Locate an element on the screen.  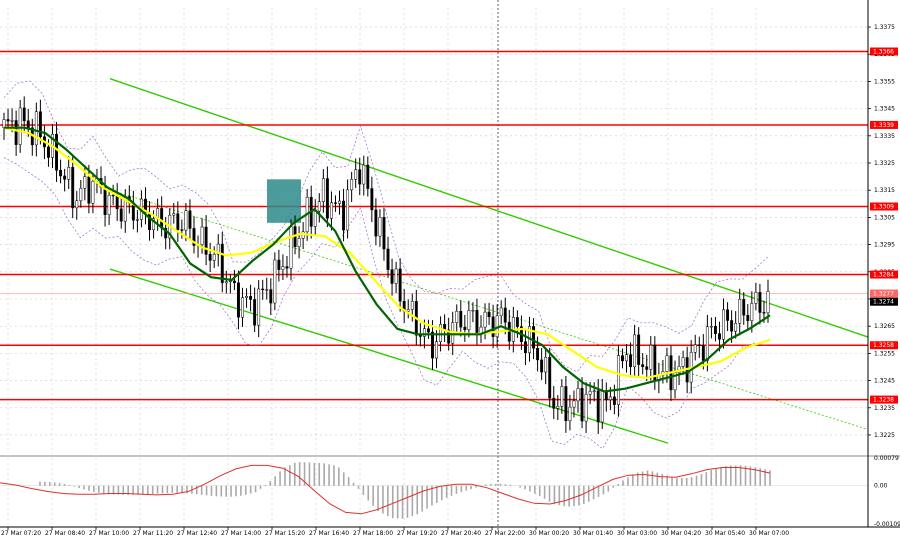
y-tick-label: 1.3335 is located at coordinates (884, 136).